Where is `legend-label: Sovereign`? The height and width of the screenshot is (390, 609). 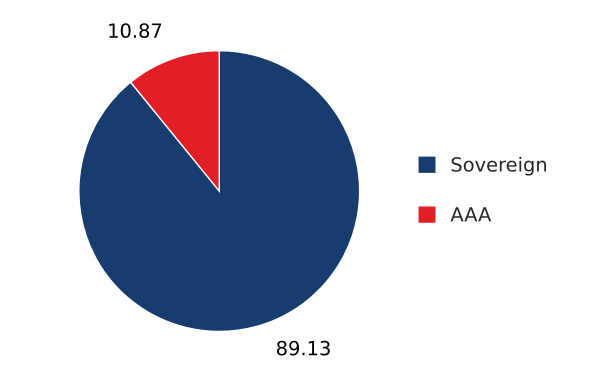
legend-label: Sovereign is located at coordinates (499, 166).